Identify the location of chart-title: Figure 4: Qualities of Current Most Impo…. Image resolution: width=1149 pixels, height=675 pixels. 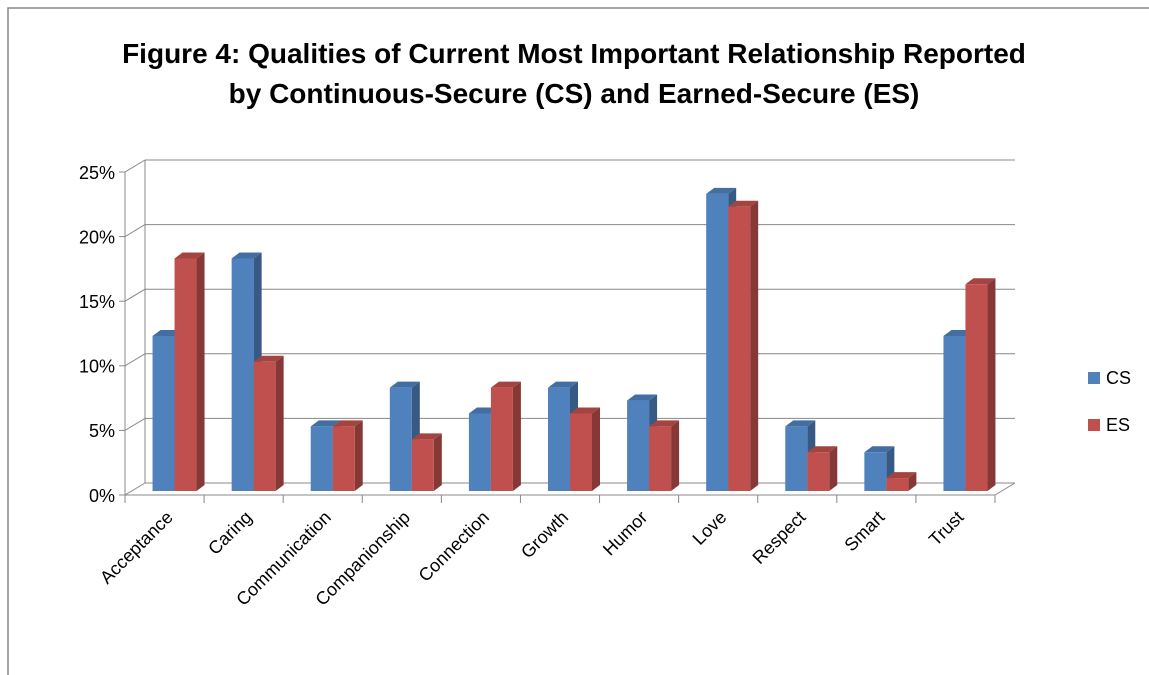
(574, 73).